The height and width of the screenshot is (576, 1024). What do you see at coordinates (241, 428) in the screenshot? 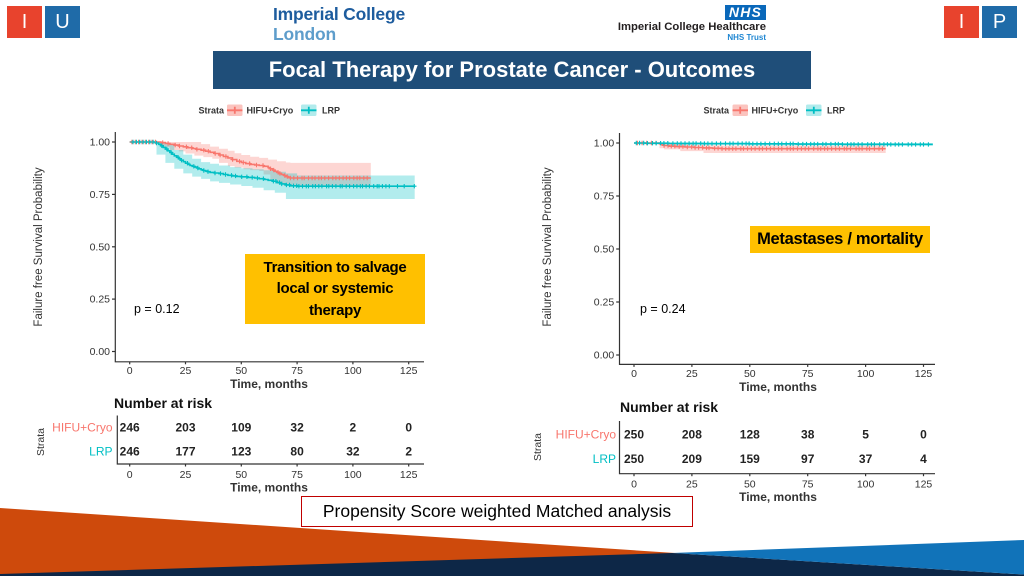
I see `svg-text: 109` at bounding box center [241, 428].